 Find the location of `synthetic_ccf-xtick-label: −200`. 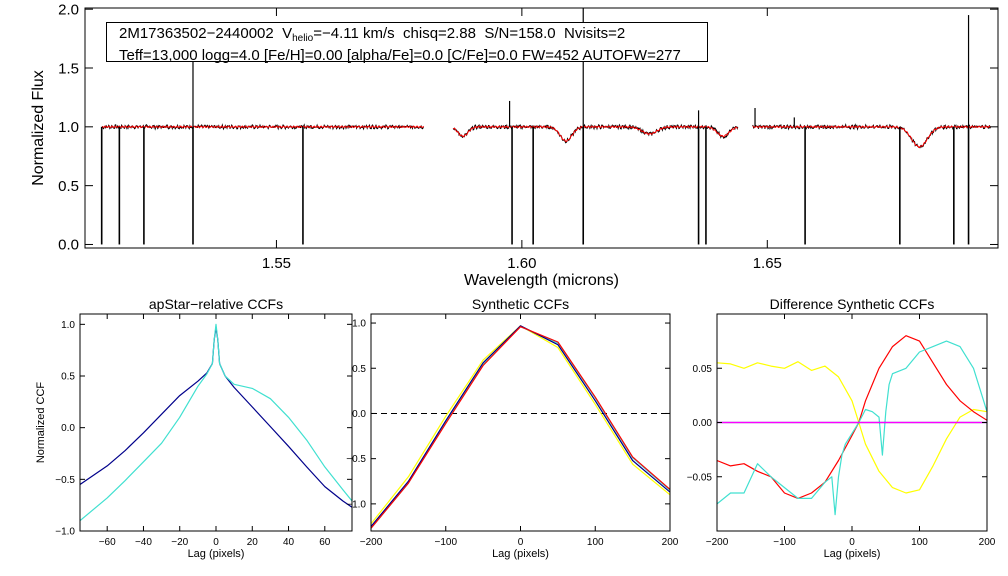

synthetic_ccf-xtick-label: −200 is located at coordinates (371, 542).